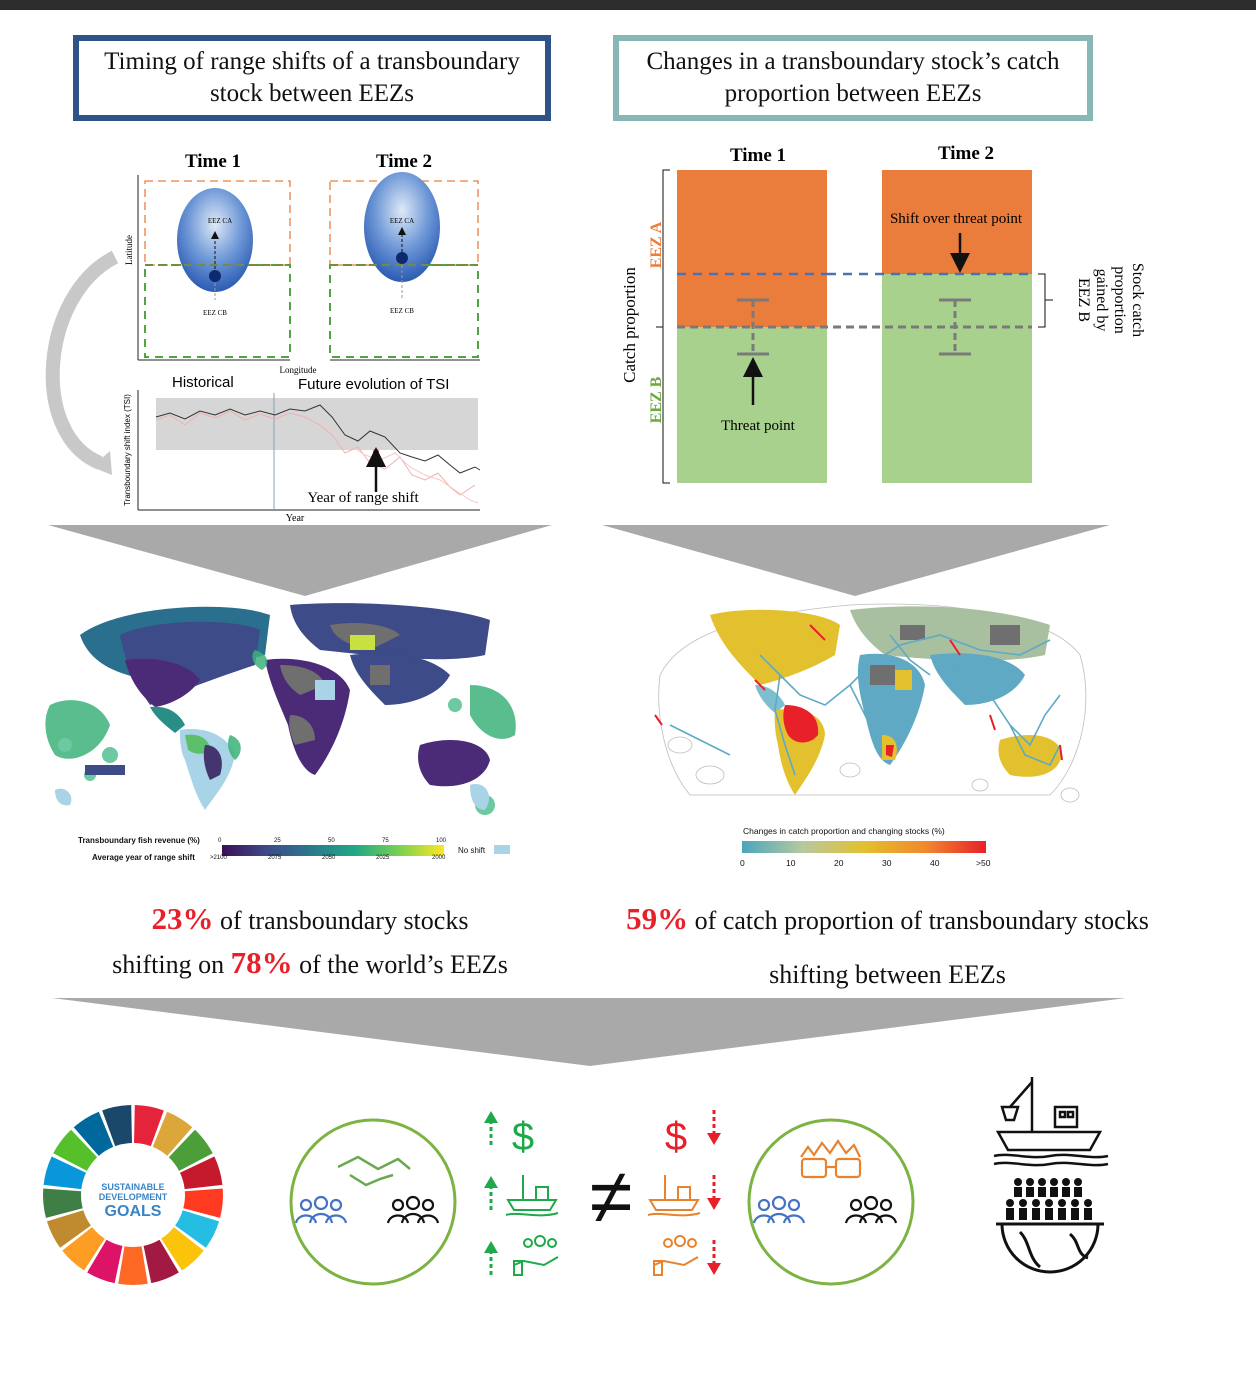  What do you see at coordinates (1083, 300) in the screenshot?
I see `gained-line4: EEZ B` at bounding box center [1083, 300].